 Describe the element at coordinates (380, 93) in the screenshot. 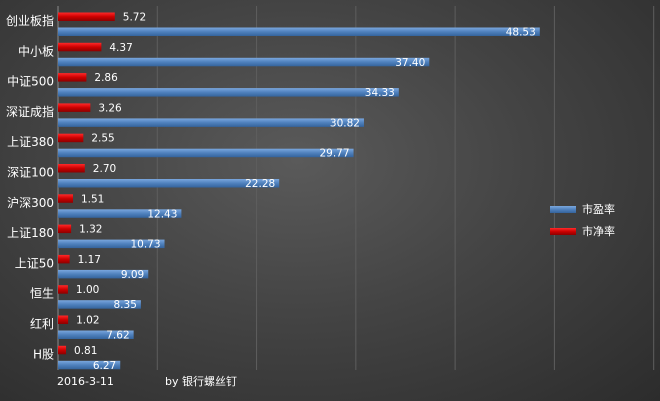

I see `value-label-pe: 34.33` at that location.